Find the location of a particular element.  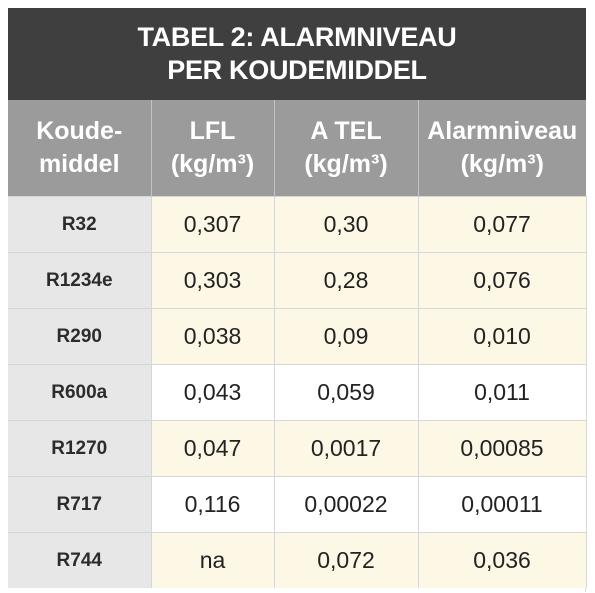

table-row: R600a 0,043 0,059 0,011 is located at coordinates (297, 392).